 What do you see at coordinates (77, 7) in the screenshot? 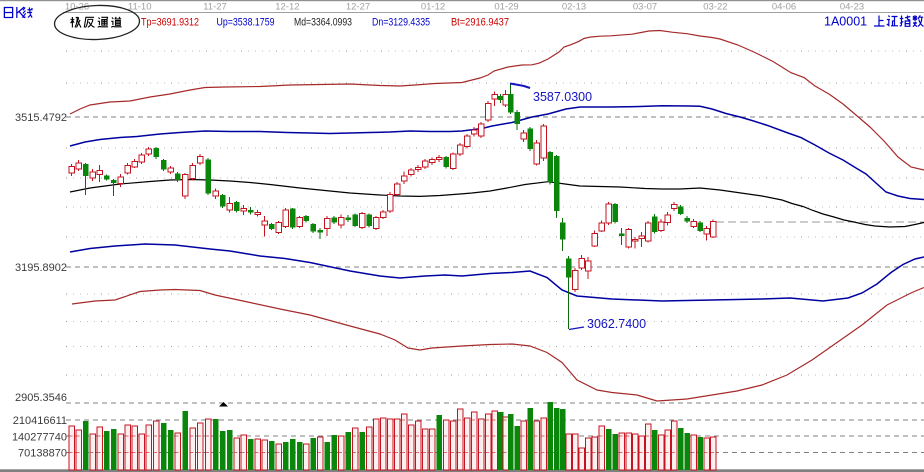
I see `svg-text: 10-26` at bounding box center [77, 7].